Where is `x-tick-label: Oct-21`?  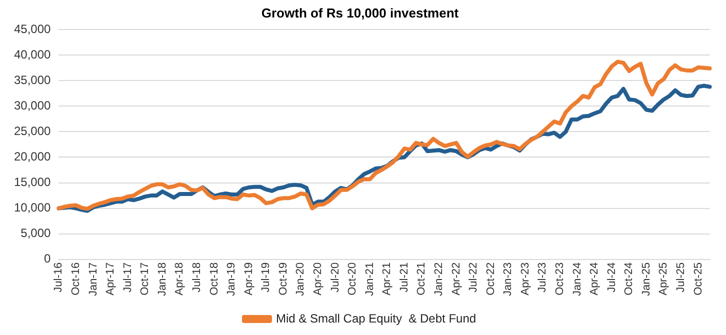 x-tick-label: Oct-21 is located at coordinates (422, 279).